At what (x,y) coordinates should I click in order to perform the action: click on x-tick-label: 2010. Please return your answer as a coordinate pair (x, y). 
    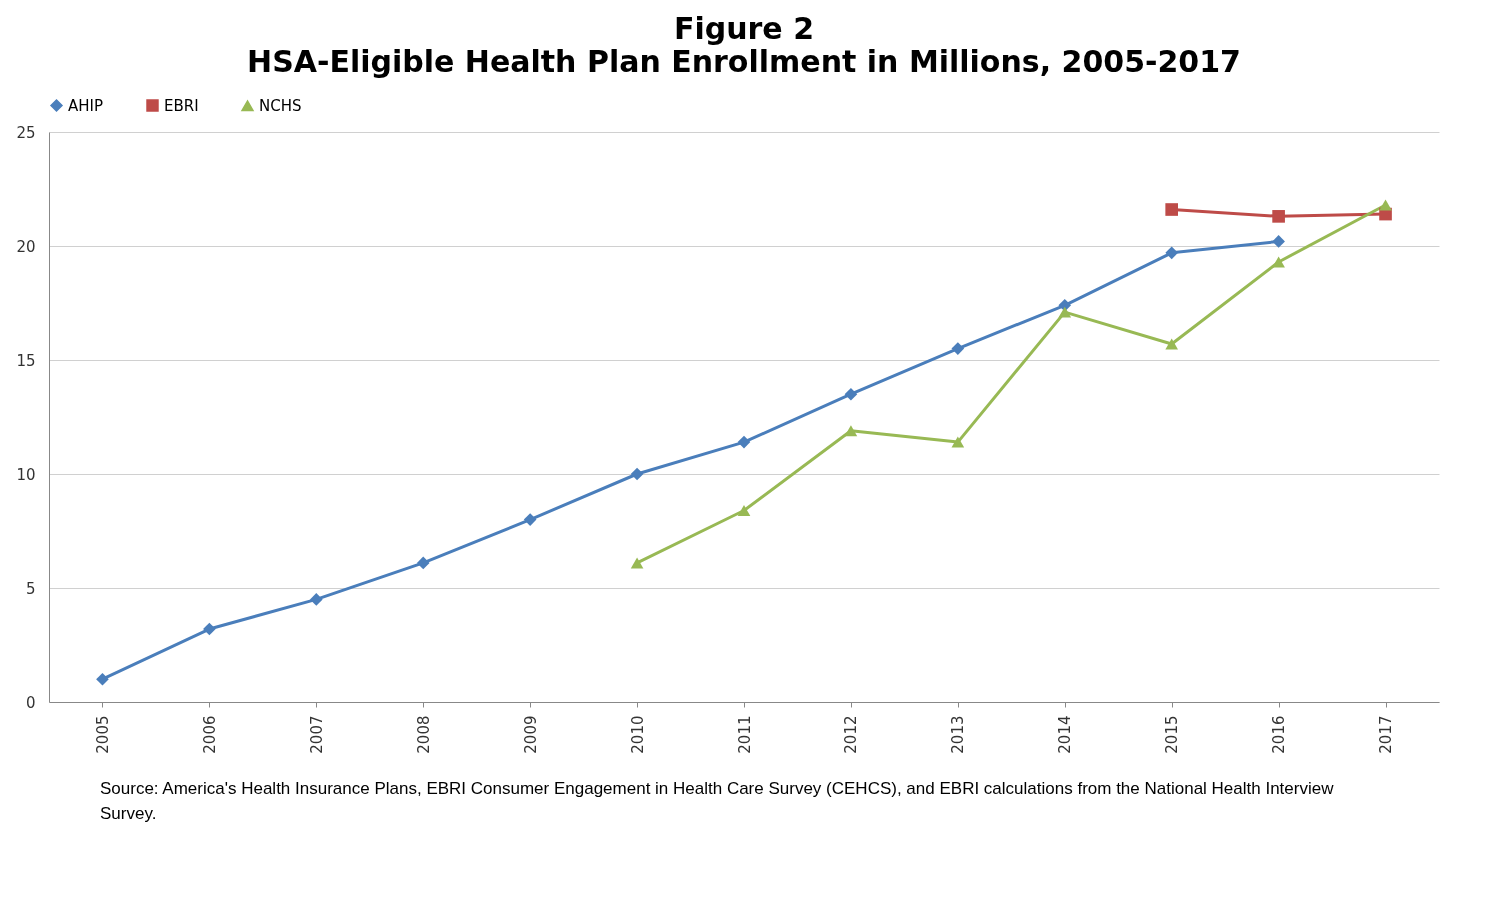
    Looking at the image, I should click on (637, 734).